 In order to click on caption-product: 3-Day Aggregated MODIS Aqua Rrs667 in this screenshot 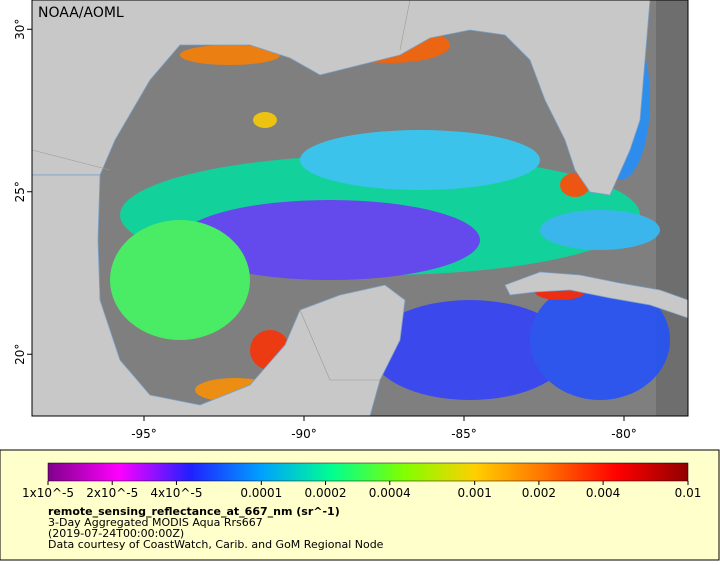, I will do `click(155, 522)`.